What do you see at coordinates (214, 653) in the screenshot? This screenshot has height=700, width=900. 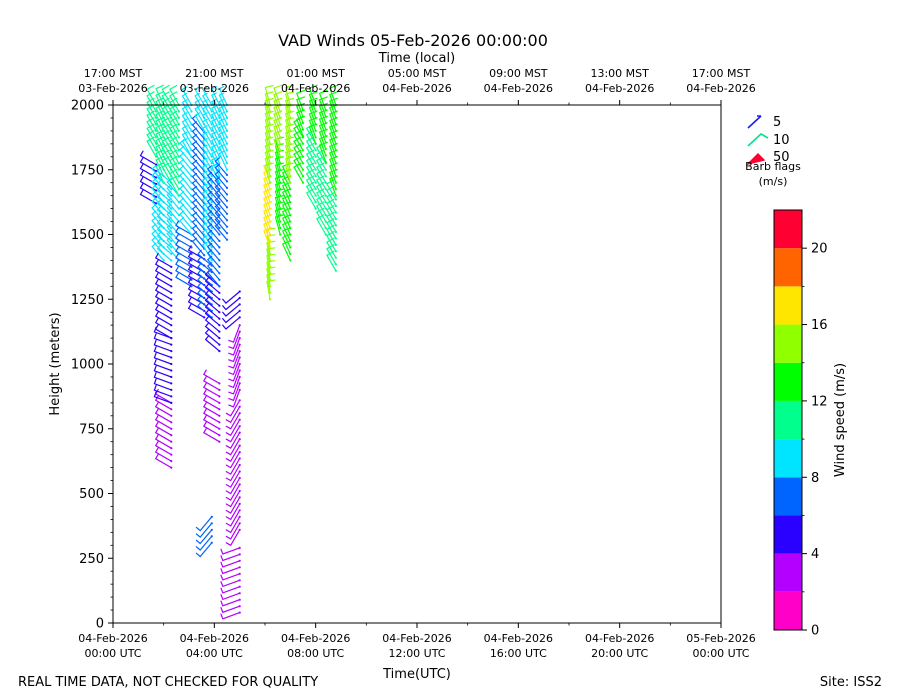 I see `x-tick-label-time: 04:00 UTC` at bounding box center [214, 653].